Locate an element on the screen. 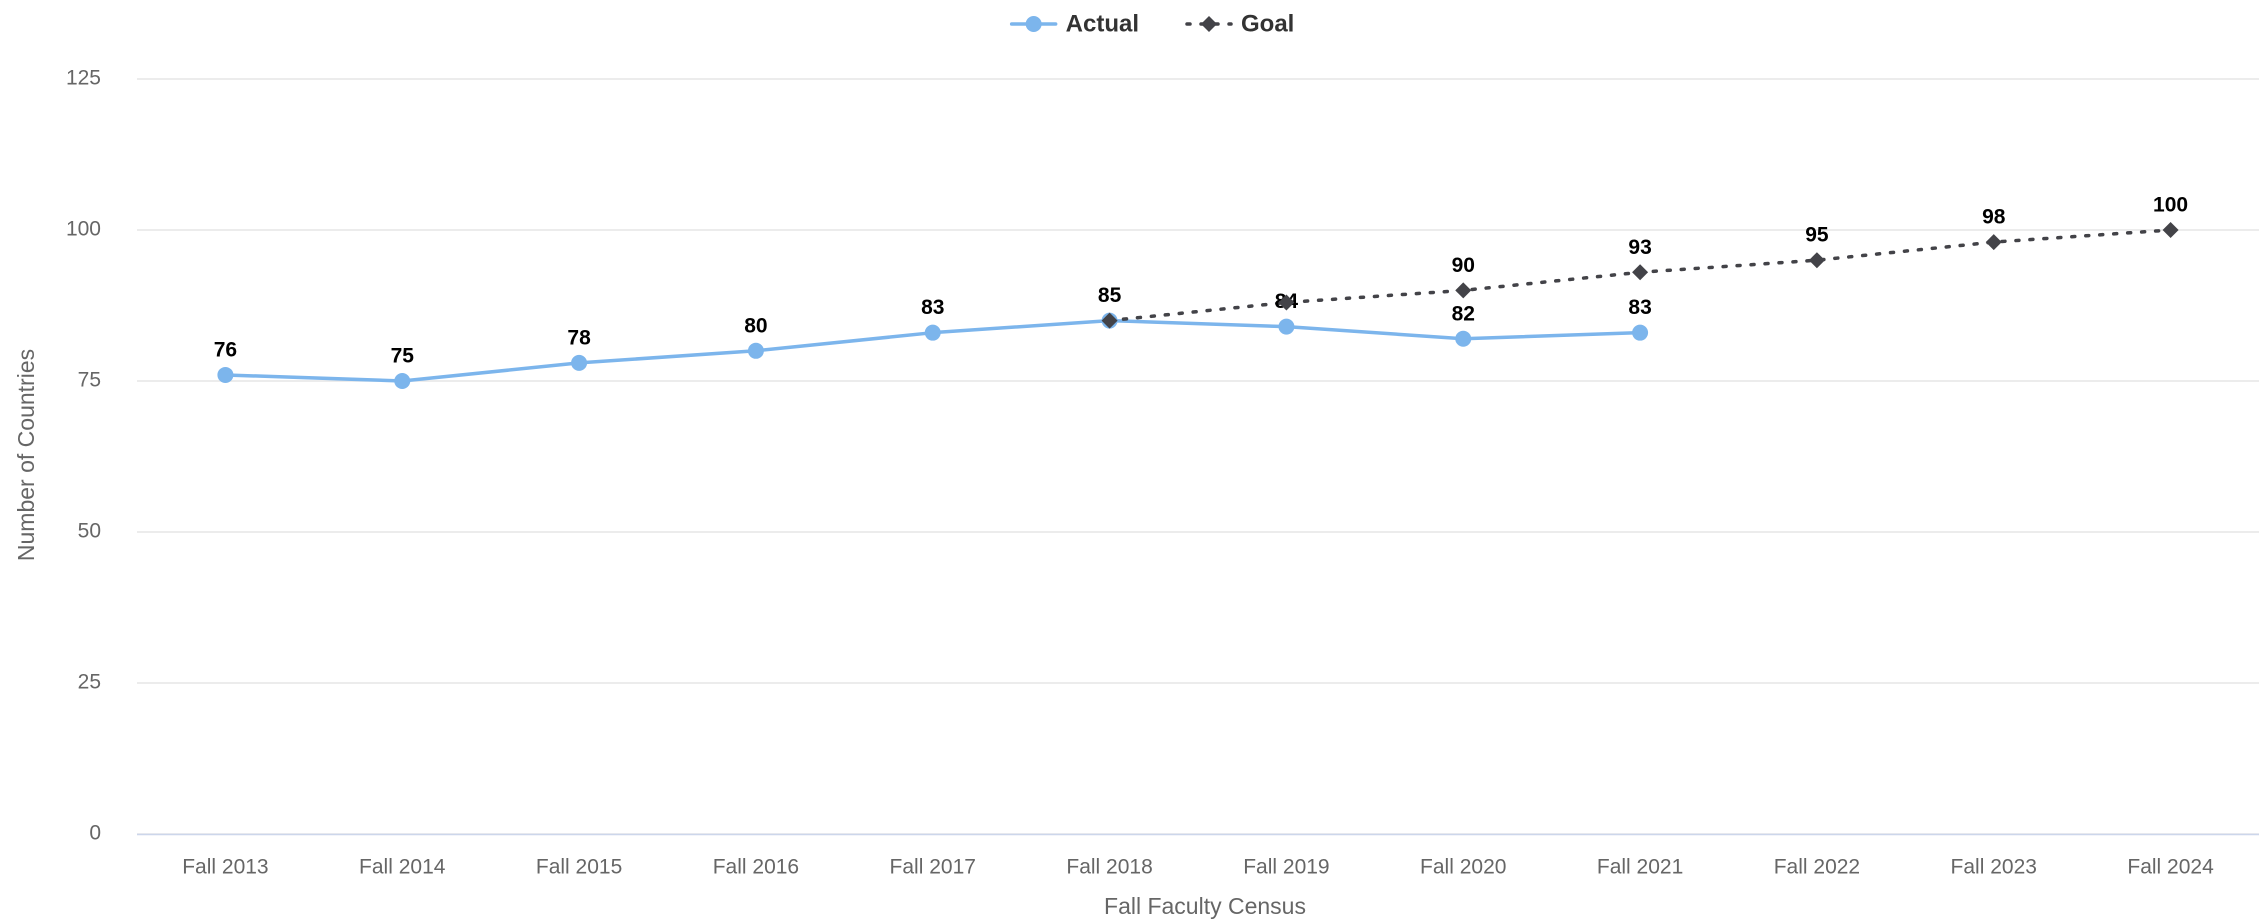 This screenshot has height=923, width=2259. legend: Actual Goal is located at coordinates (1151, 23).